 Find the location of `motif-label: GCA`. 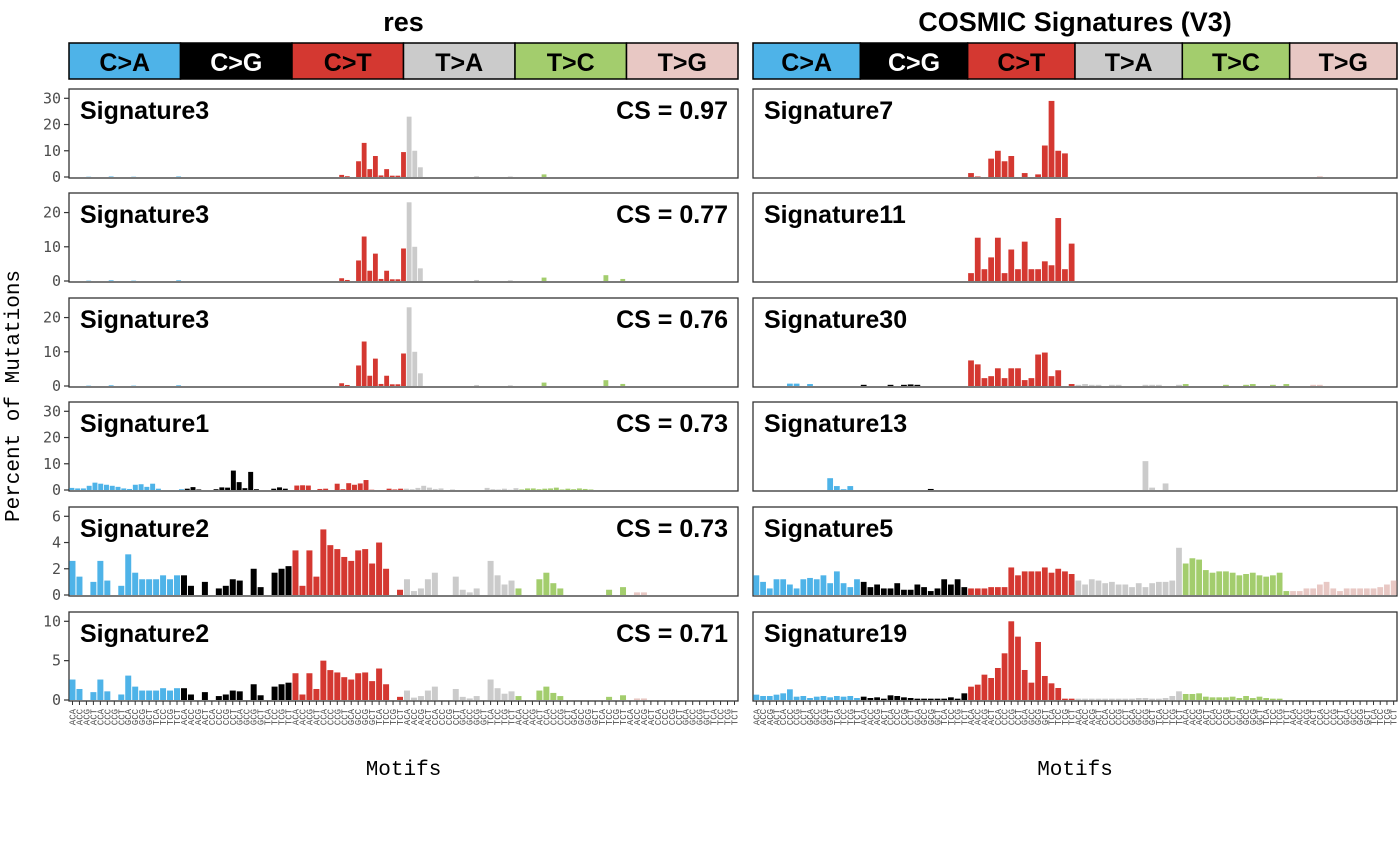

motif-label: GCA is located at coordinates (1133, 716).